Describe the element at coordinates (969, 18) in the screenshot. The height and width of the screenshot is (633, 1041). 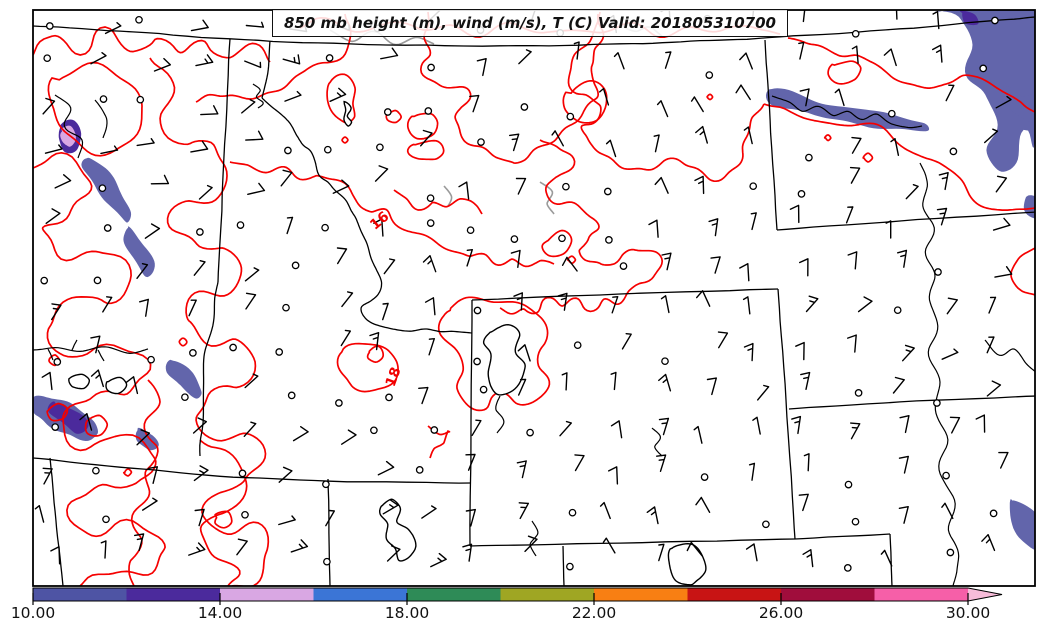
I see `temp-fill-purple` at that location.